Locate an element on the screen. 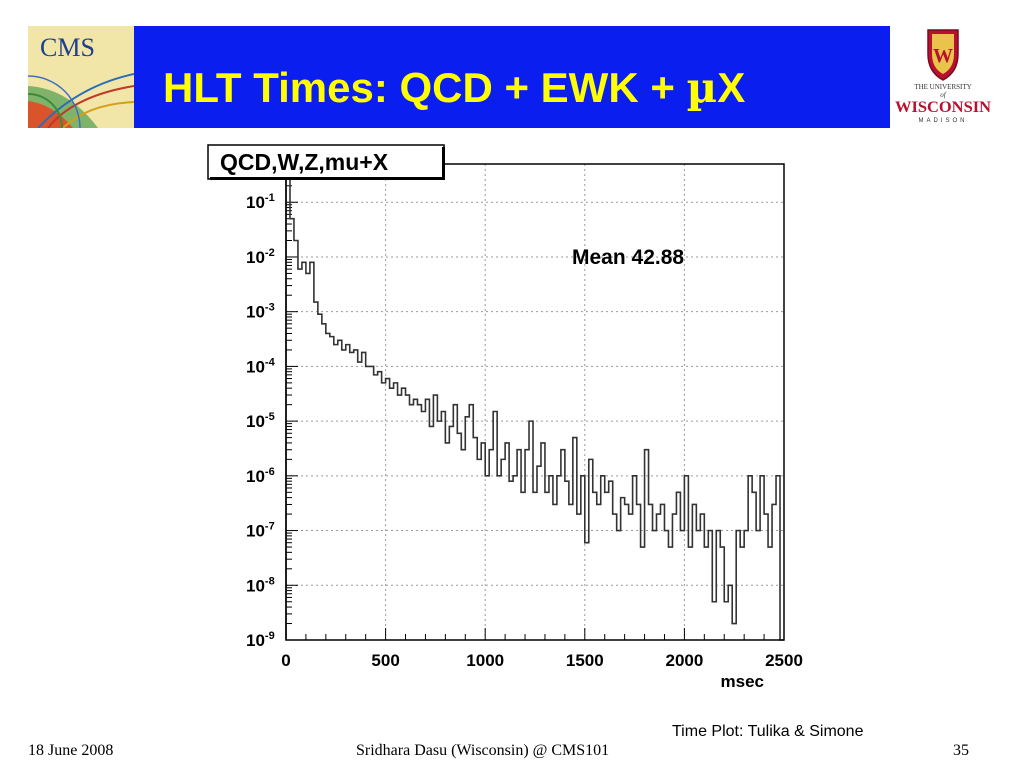 This screenshot has height=768, width=1024. y-tick-label: 10⁻⁸ is located at coordinates (260, 585).